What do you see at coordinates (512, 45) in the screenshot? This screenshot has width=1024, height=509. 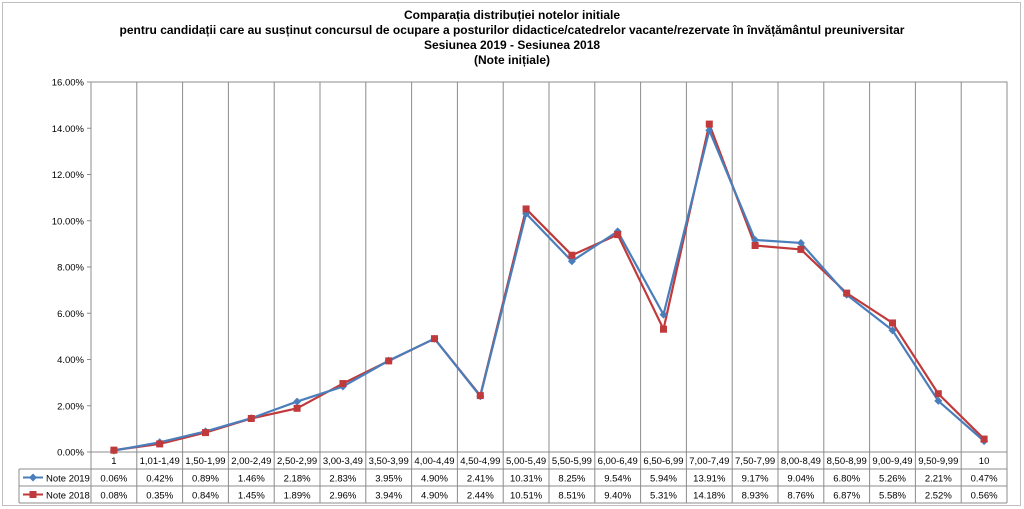 I see `chart-session: Sesiunea 2019 - Sesiunea 2018` at bounding box center [512, 45].